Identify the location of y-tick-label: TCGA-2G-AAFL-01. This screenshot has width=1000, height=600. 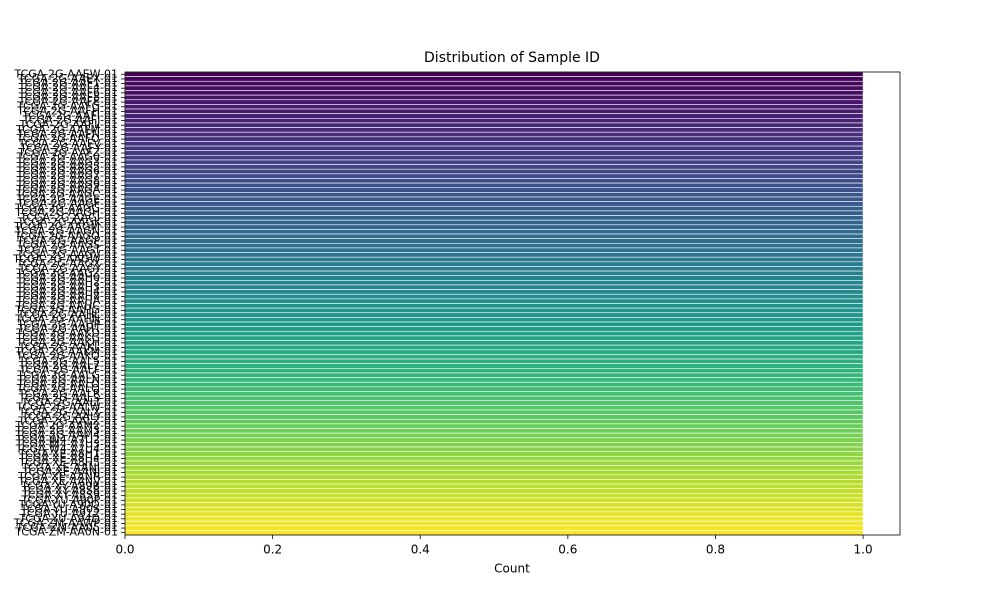
(68, 124).